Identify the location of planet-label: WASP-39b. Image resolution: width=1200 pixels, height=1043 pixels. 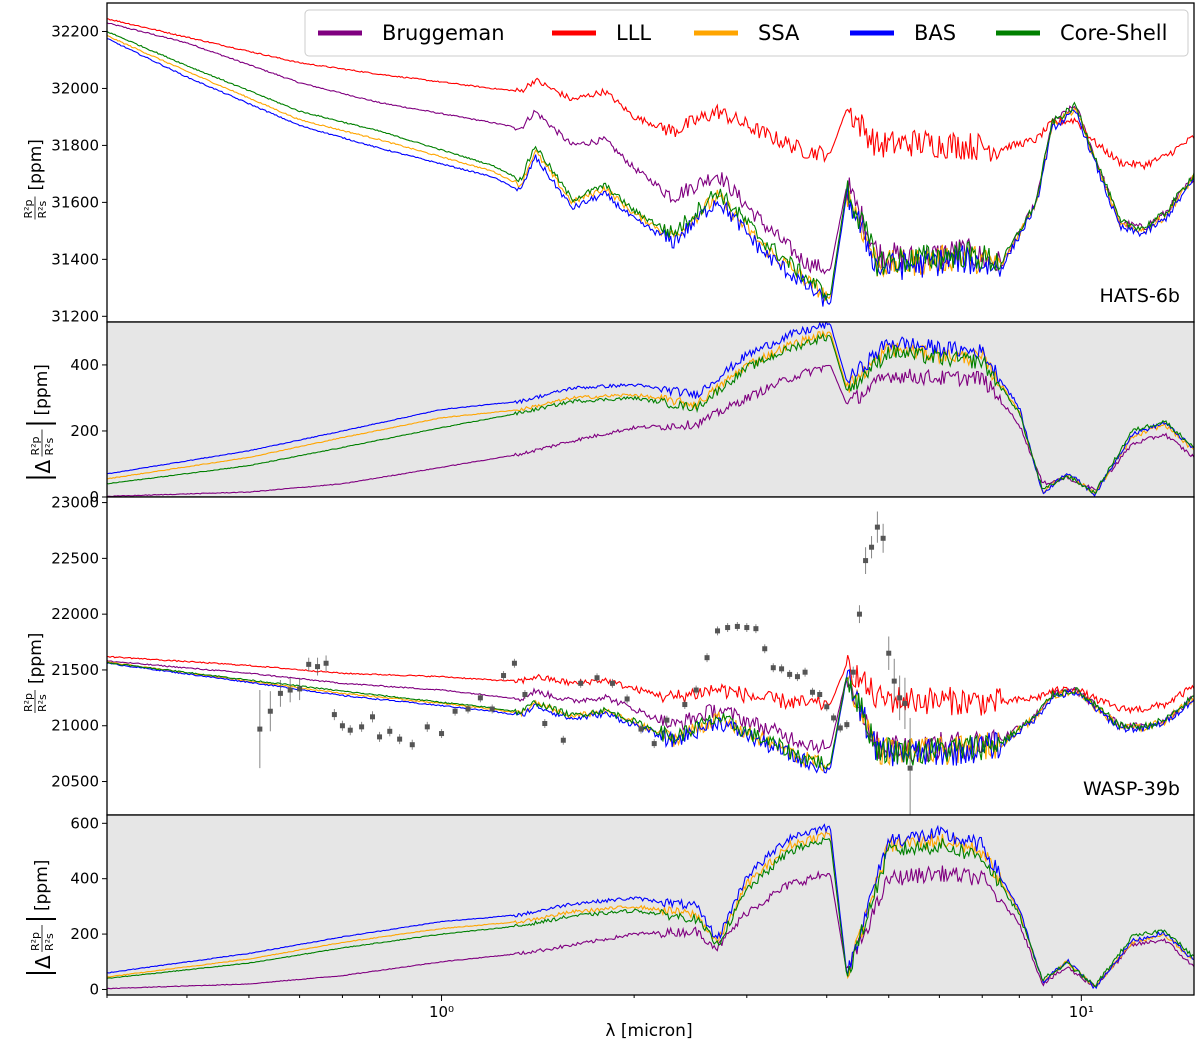
(1131, 789).